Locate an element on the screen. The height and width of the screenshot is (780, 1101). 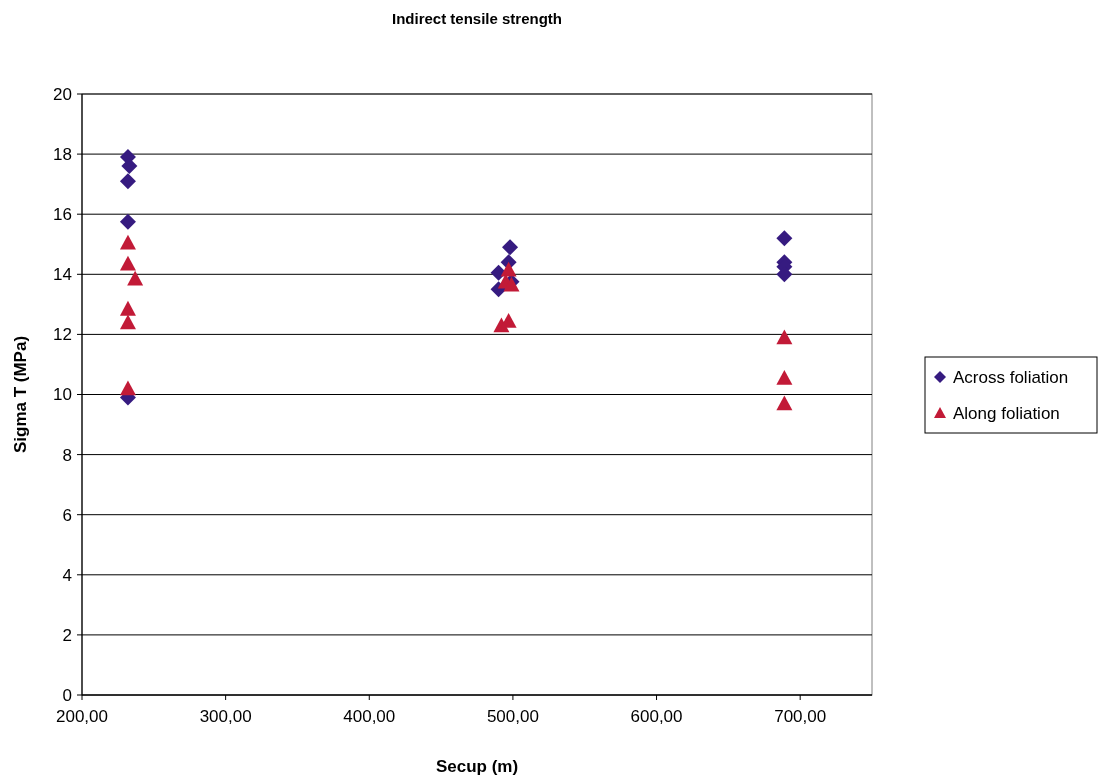
y-tick-label: 8 is located at coordinates (67, 455).